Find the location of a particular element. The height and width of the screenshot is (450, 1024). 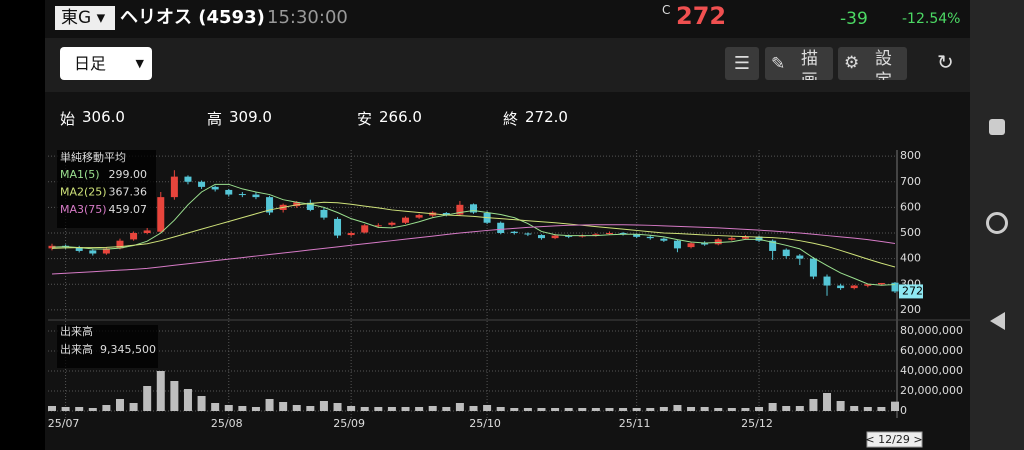

settings-button: ⚙設定 is located at coordinates (872, 63).